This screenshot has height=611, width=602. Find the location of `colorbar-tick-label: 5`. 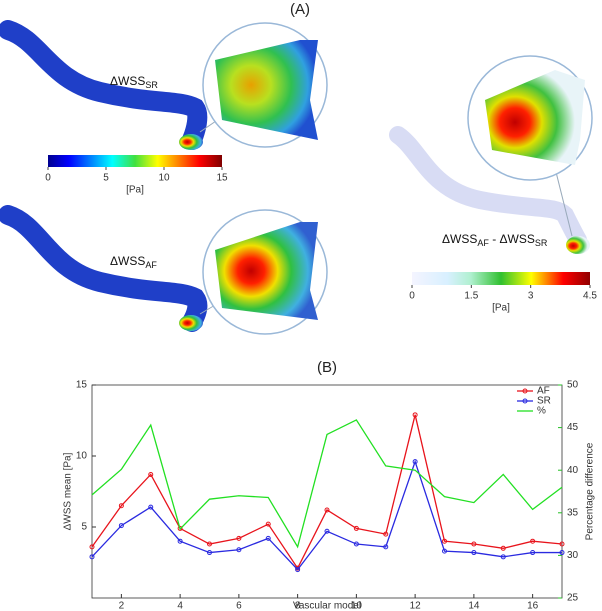

colorbar-tick-label: 5 is located at coordinates (106, 178).